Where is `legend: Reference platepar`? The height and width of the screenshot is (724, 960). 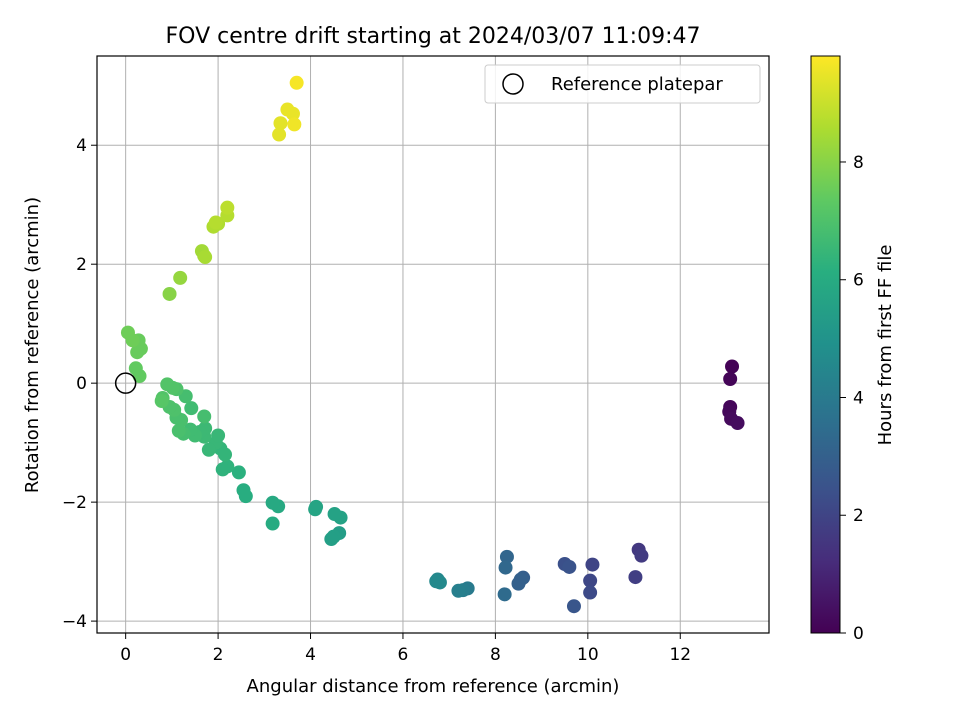 legend: Reference platepar is located at coordinates (622, 84).